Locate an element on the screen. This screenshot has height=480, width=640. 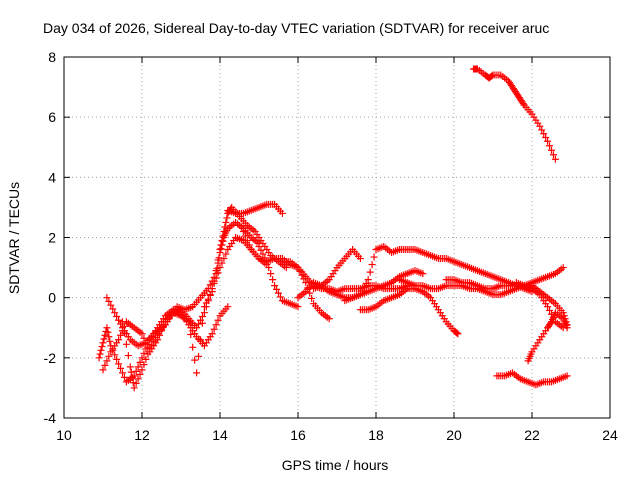
series-sat-e is located at coordinates (255, 208).